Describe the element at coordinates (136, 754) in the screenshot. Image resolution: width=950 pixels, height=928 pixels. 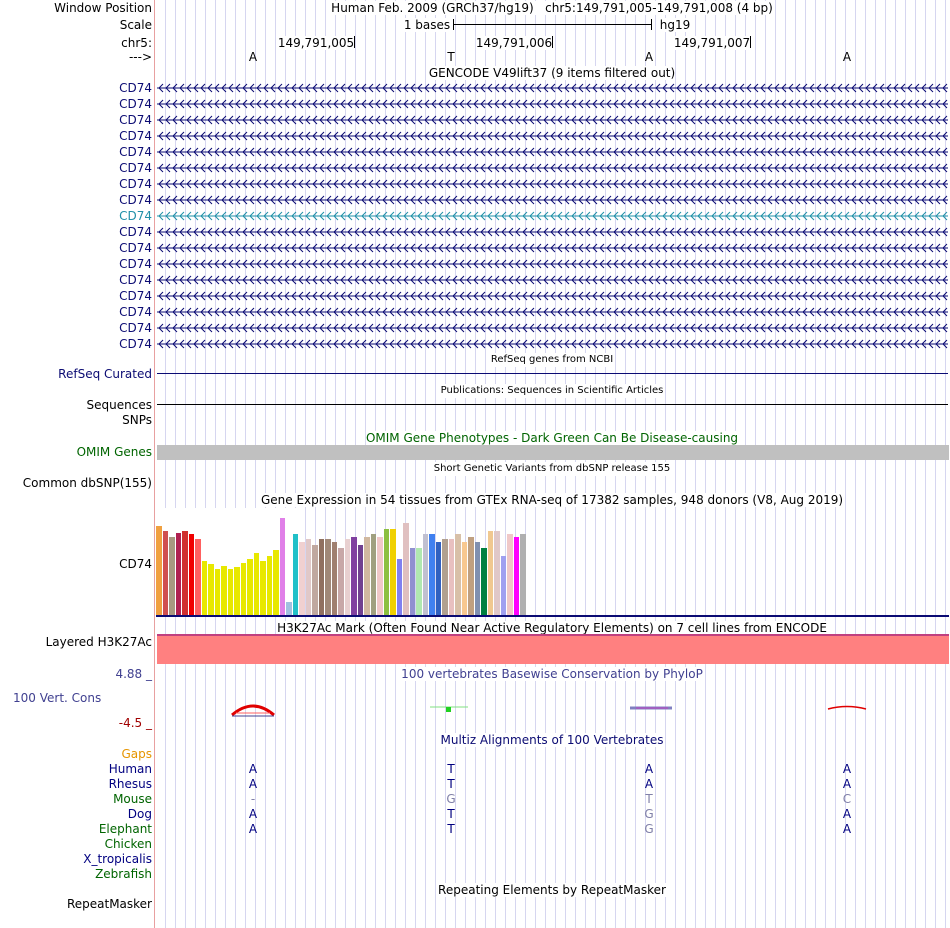
I see `gaps-label: Gaps` at that location.